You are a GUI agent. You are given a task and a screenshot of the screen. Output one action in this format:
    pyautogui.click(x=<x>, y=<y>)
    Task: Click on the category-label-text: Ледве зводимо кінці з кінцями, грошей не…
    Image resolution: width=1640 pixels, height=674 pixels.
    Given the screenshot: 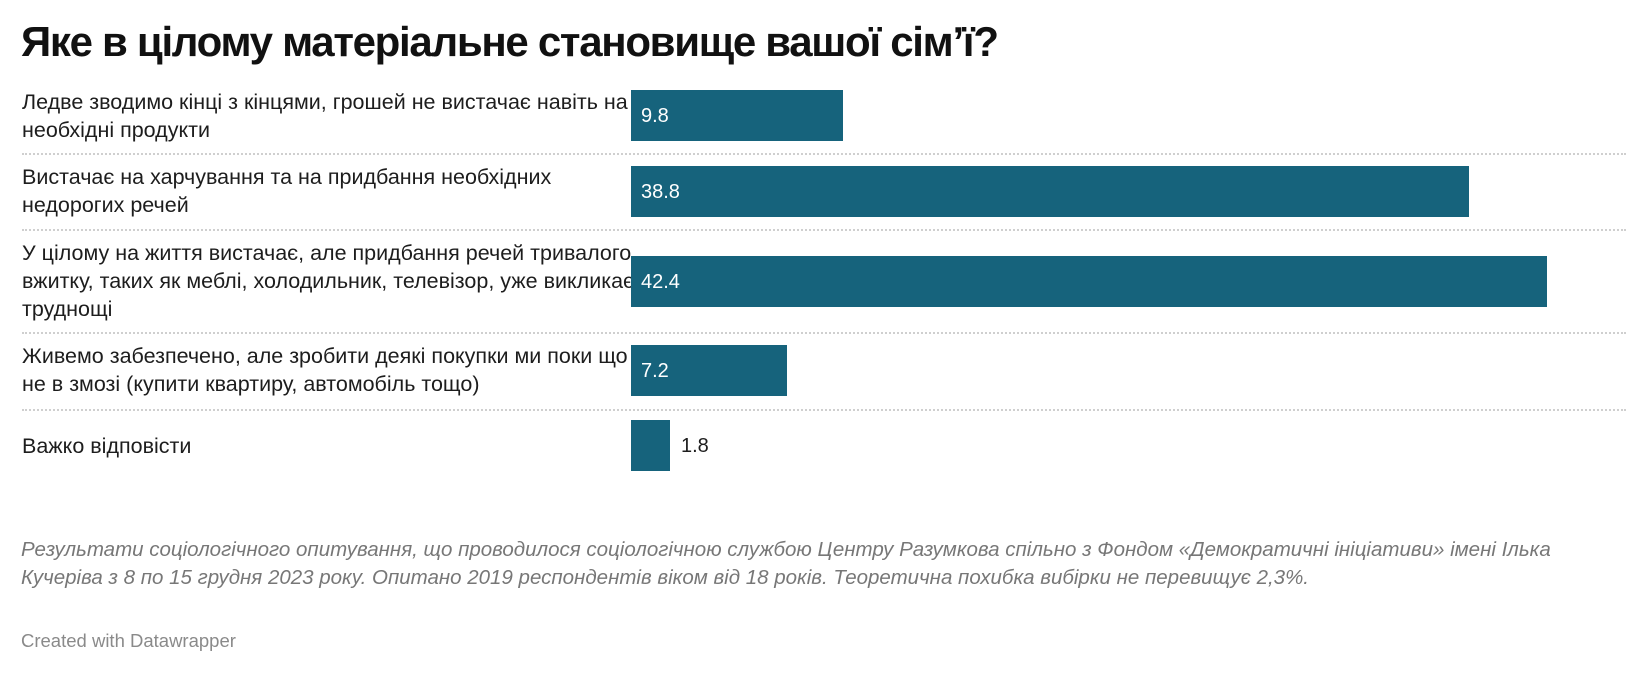 What is the action you would take?
    pyautogui.click(x=325, y=116)
    